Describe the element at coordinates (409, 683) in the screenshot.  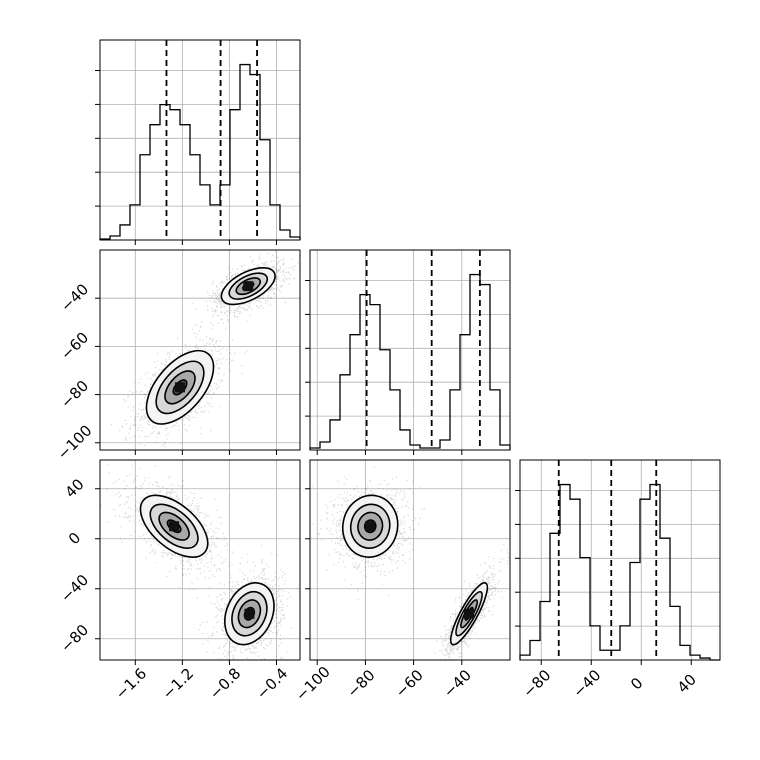
I see `x-tick-label: −60` at that location.